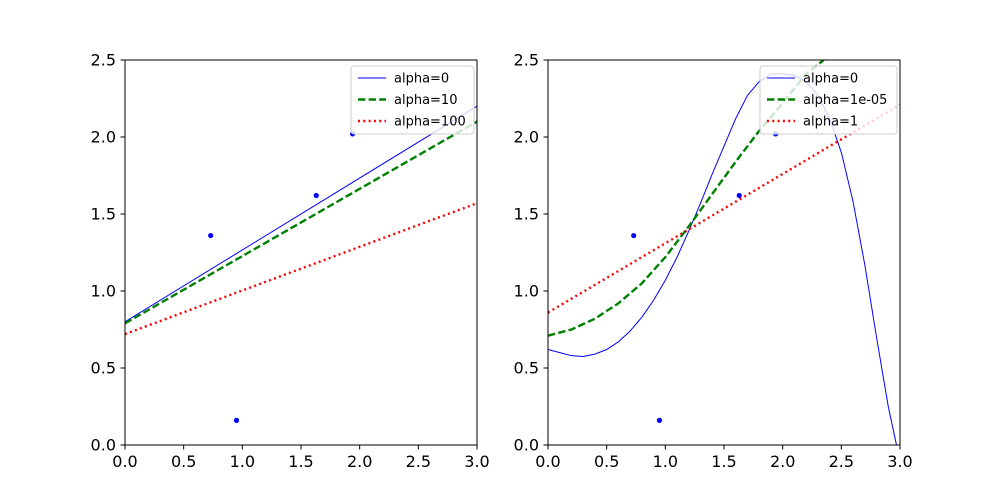  What do you see at coordinates (830, 122) in the screenshot?
I see `legend-label: alpha=1` at bounding box center [830, 122].